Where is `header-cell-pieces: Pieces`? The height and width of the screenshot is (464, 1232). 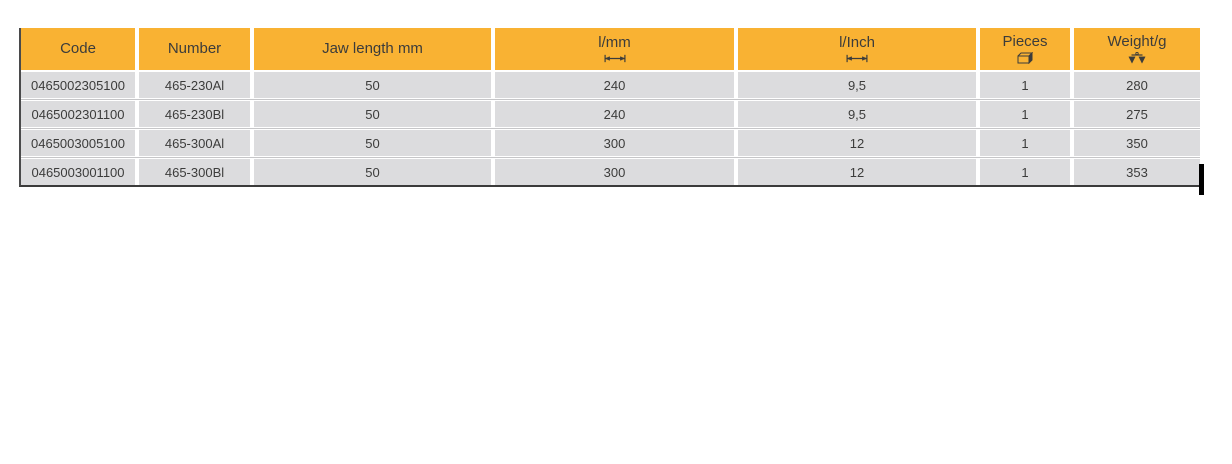 header-cell-pieces: Pieces is located at coordinates (1025, 49).